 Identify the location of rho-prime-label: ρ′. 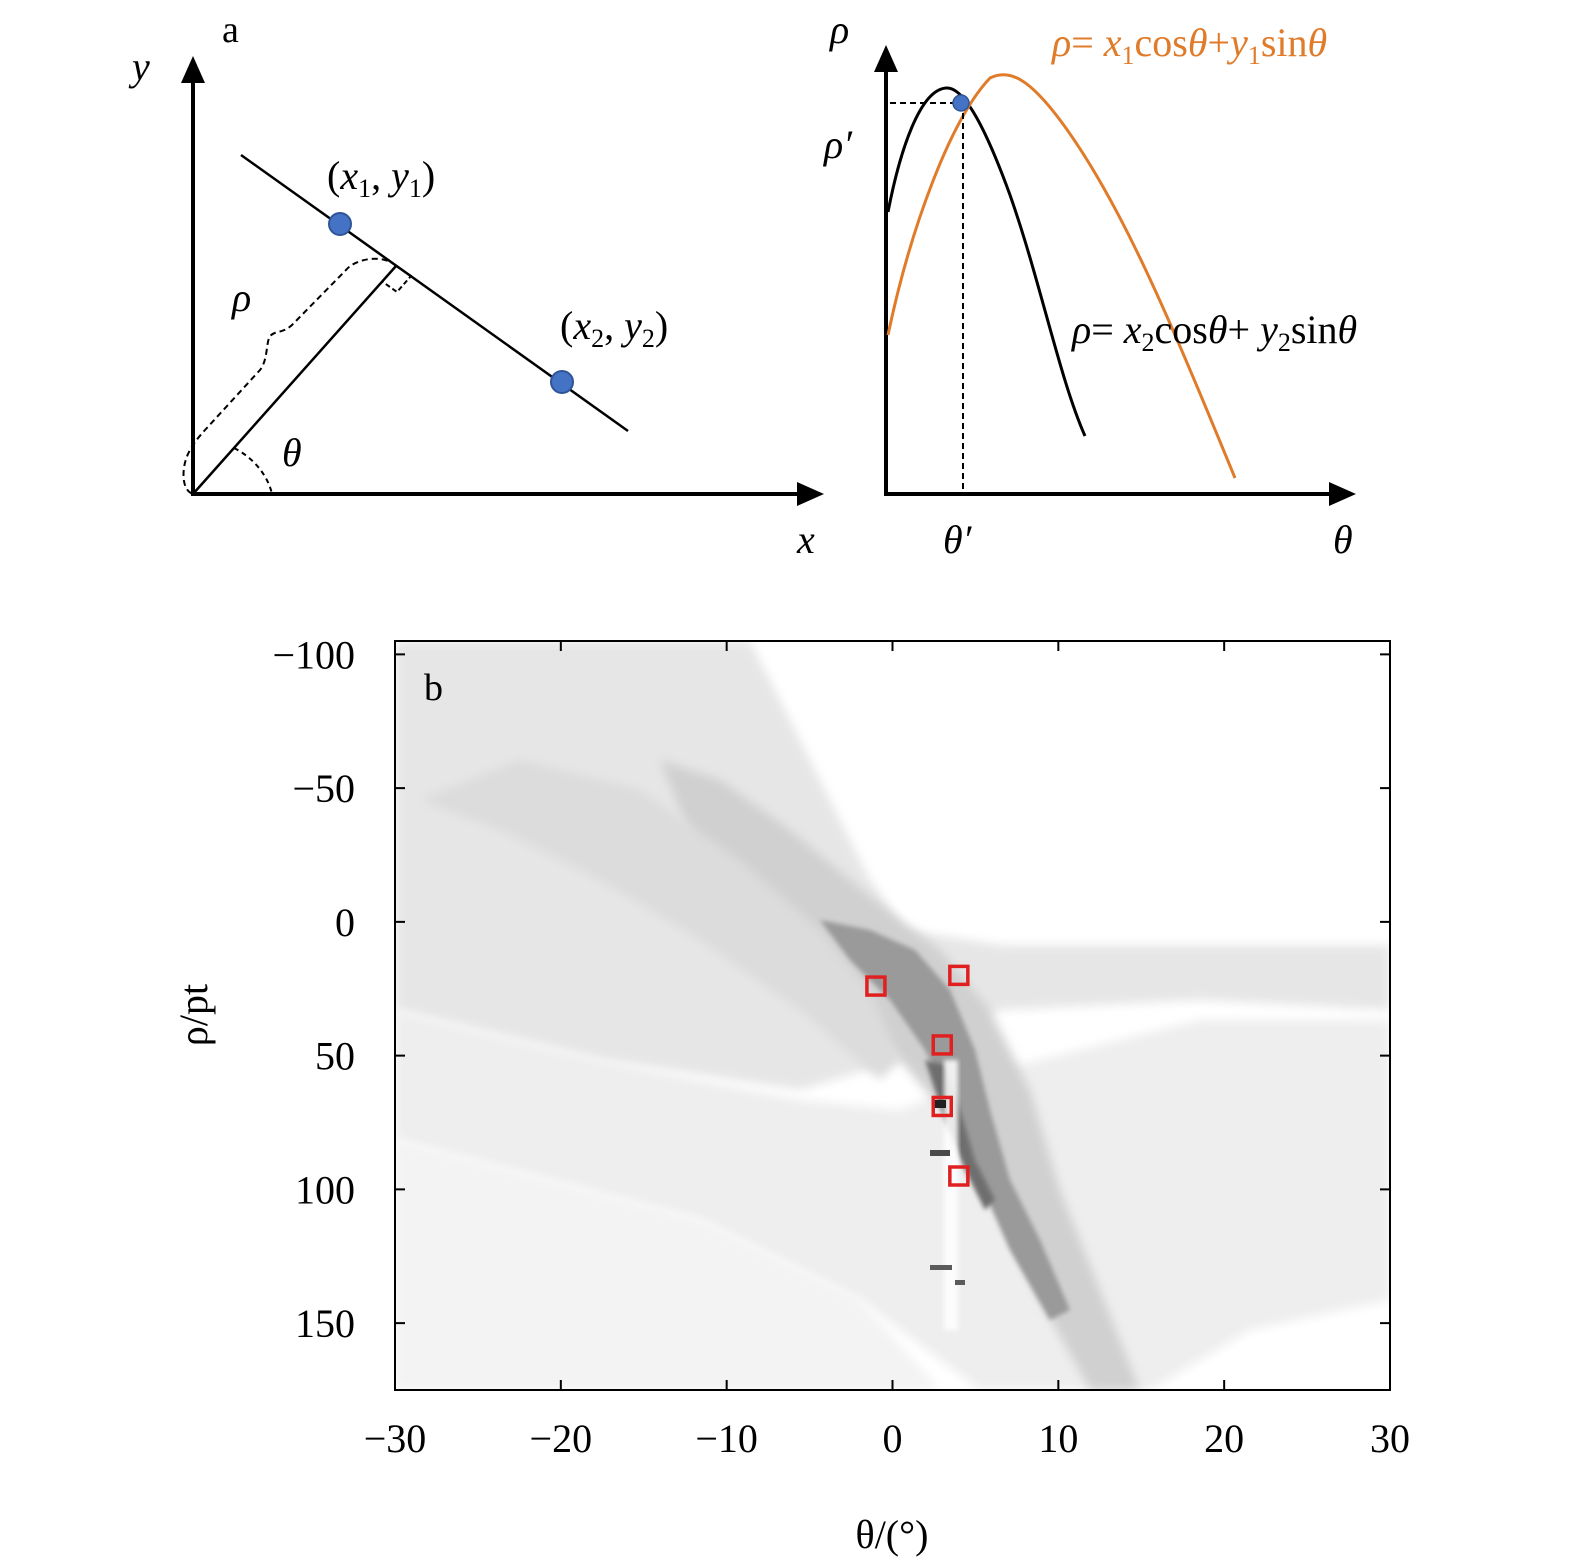
(837, 144).